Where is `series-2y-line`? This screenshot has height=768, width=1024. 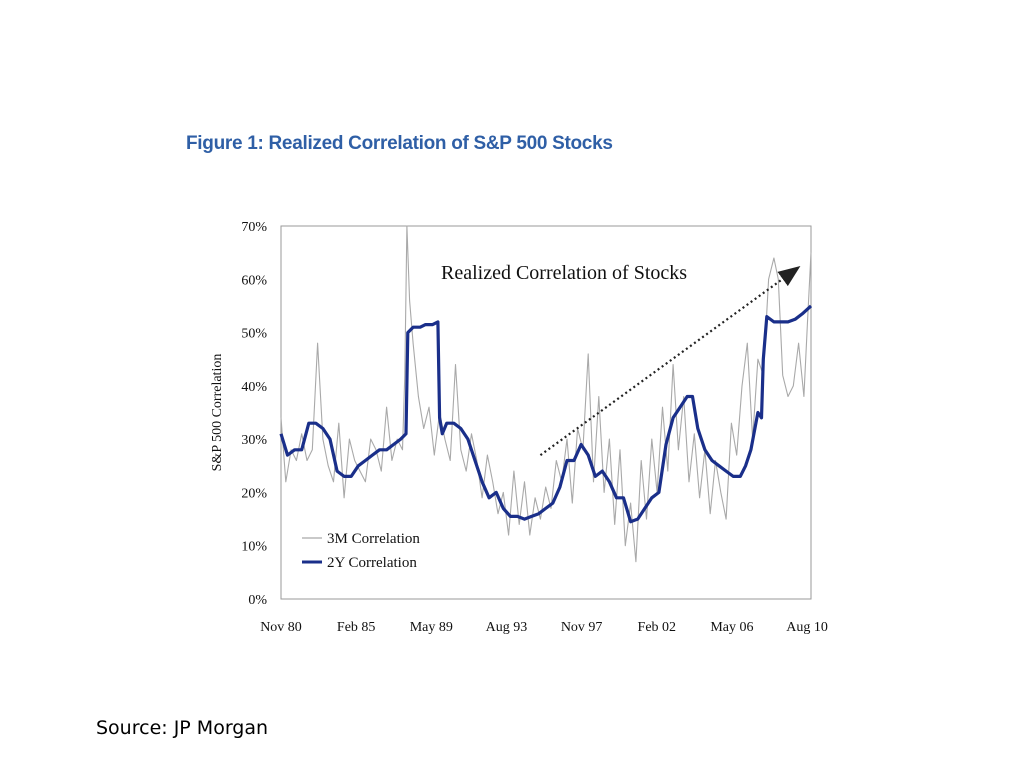 series-2y-line is located at coordinates (546, 414).